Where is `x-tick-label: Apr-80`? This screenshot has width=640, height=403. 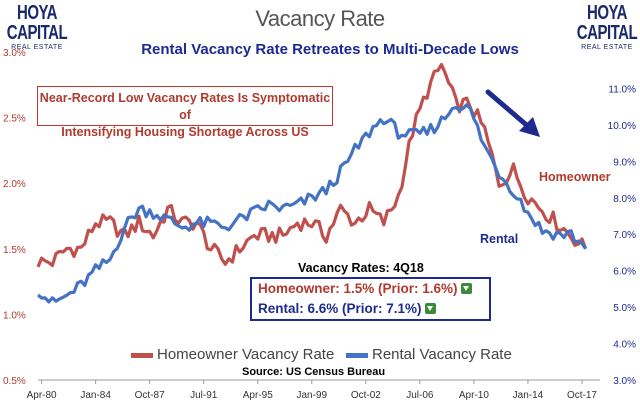 x-tick-label: Apr-80 is located at coordinates (42, 395).